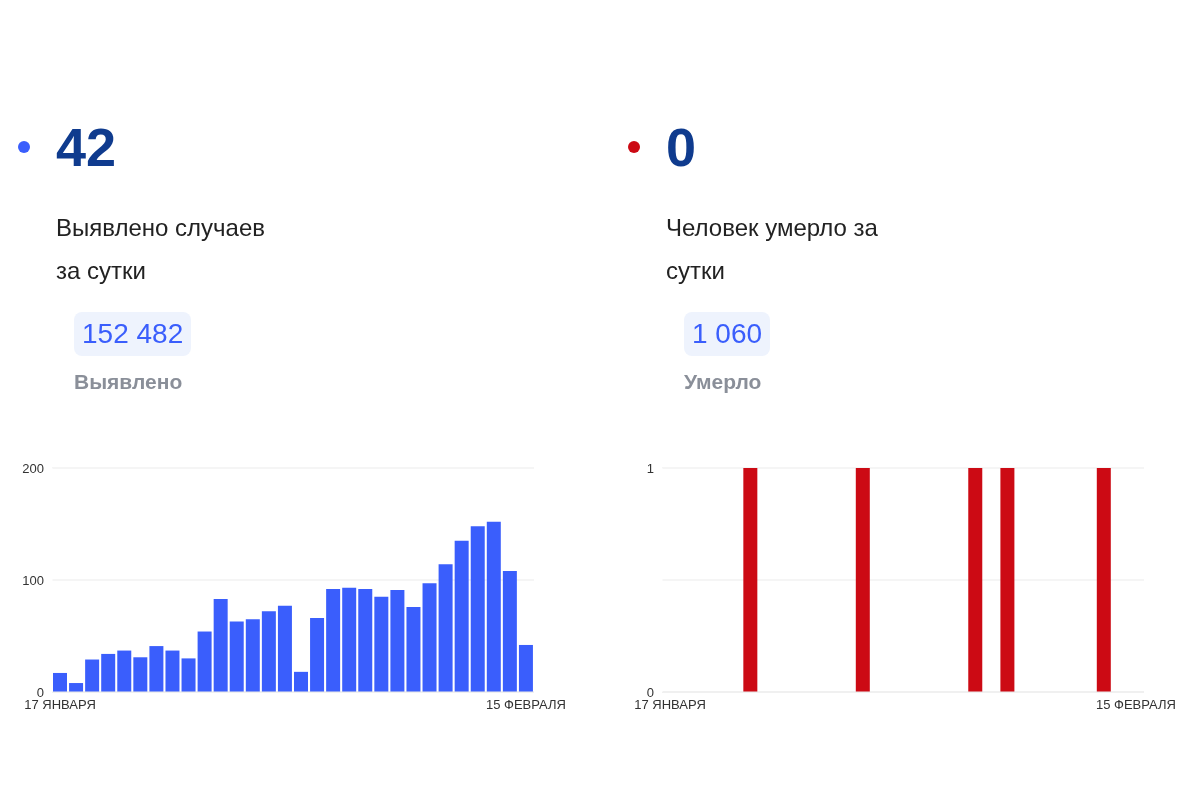 This screenshot has height=800, width=1200. What do you see at coordinates (723, 382) in the screenshot?
I see `text: Умерло` at bounding box center [723, 382].